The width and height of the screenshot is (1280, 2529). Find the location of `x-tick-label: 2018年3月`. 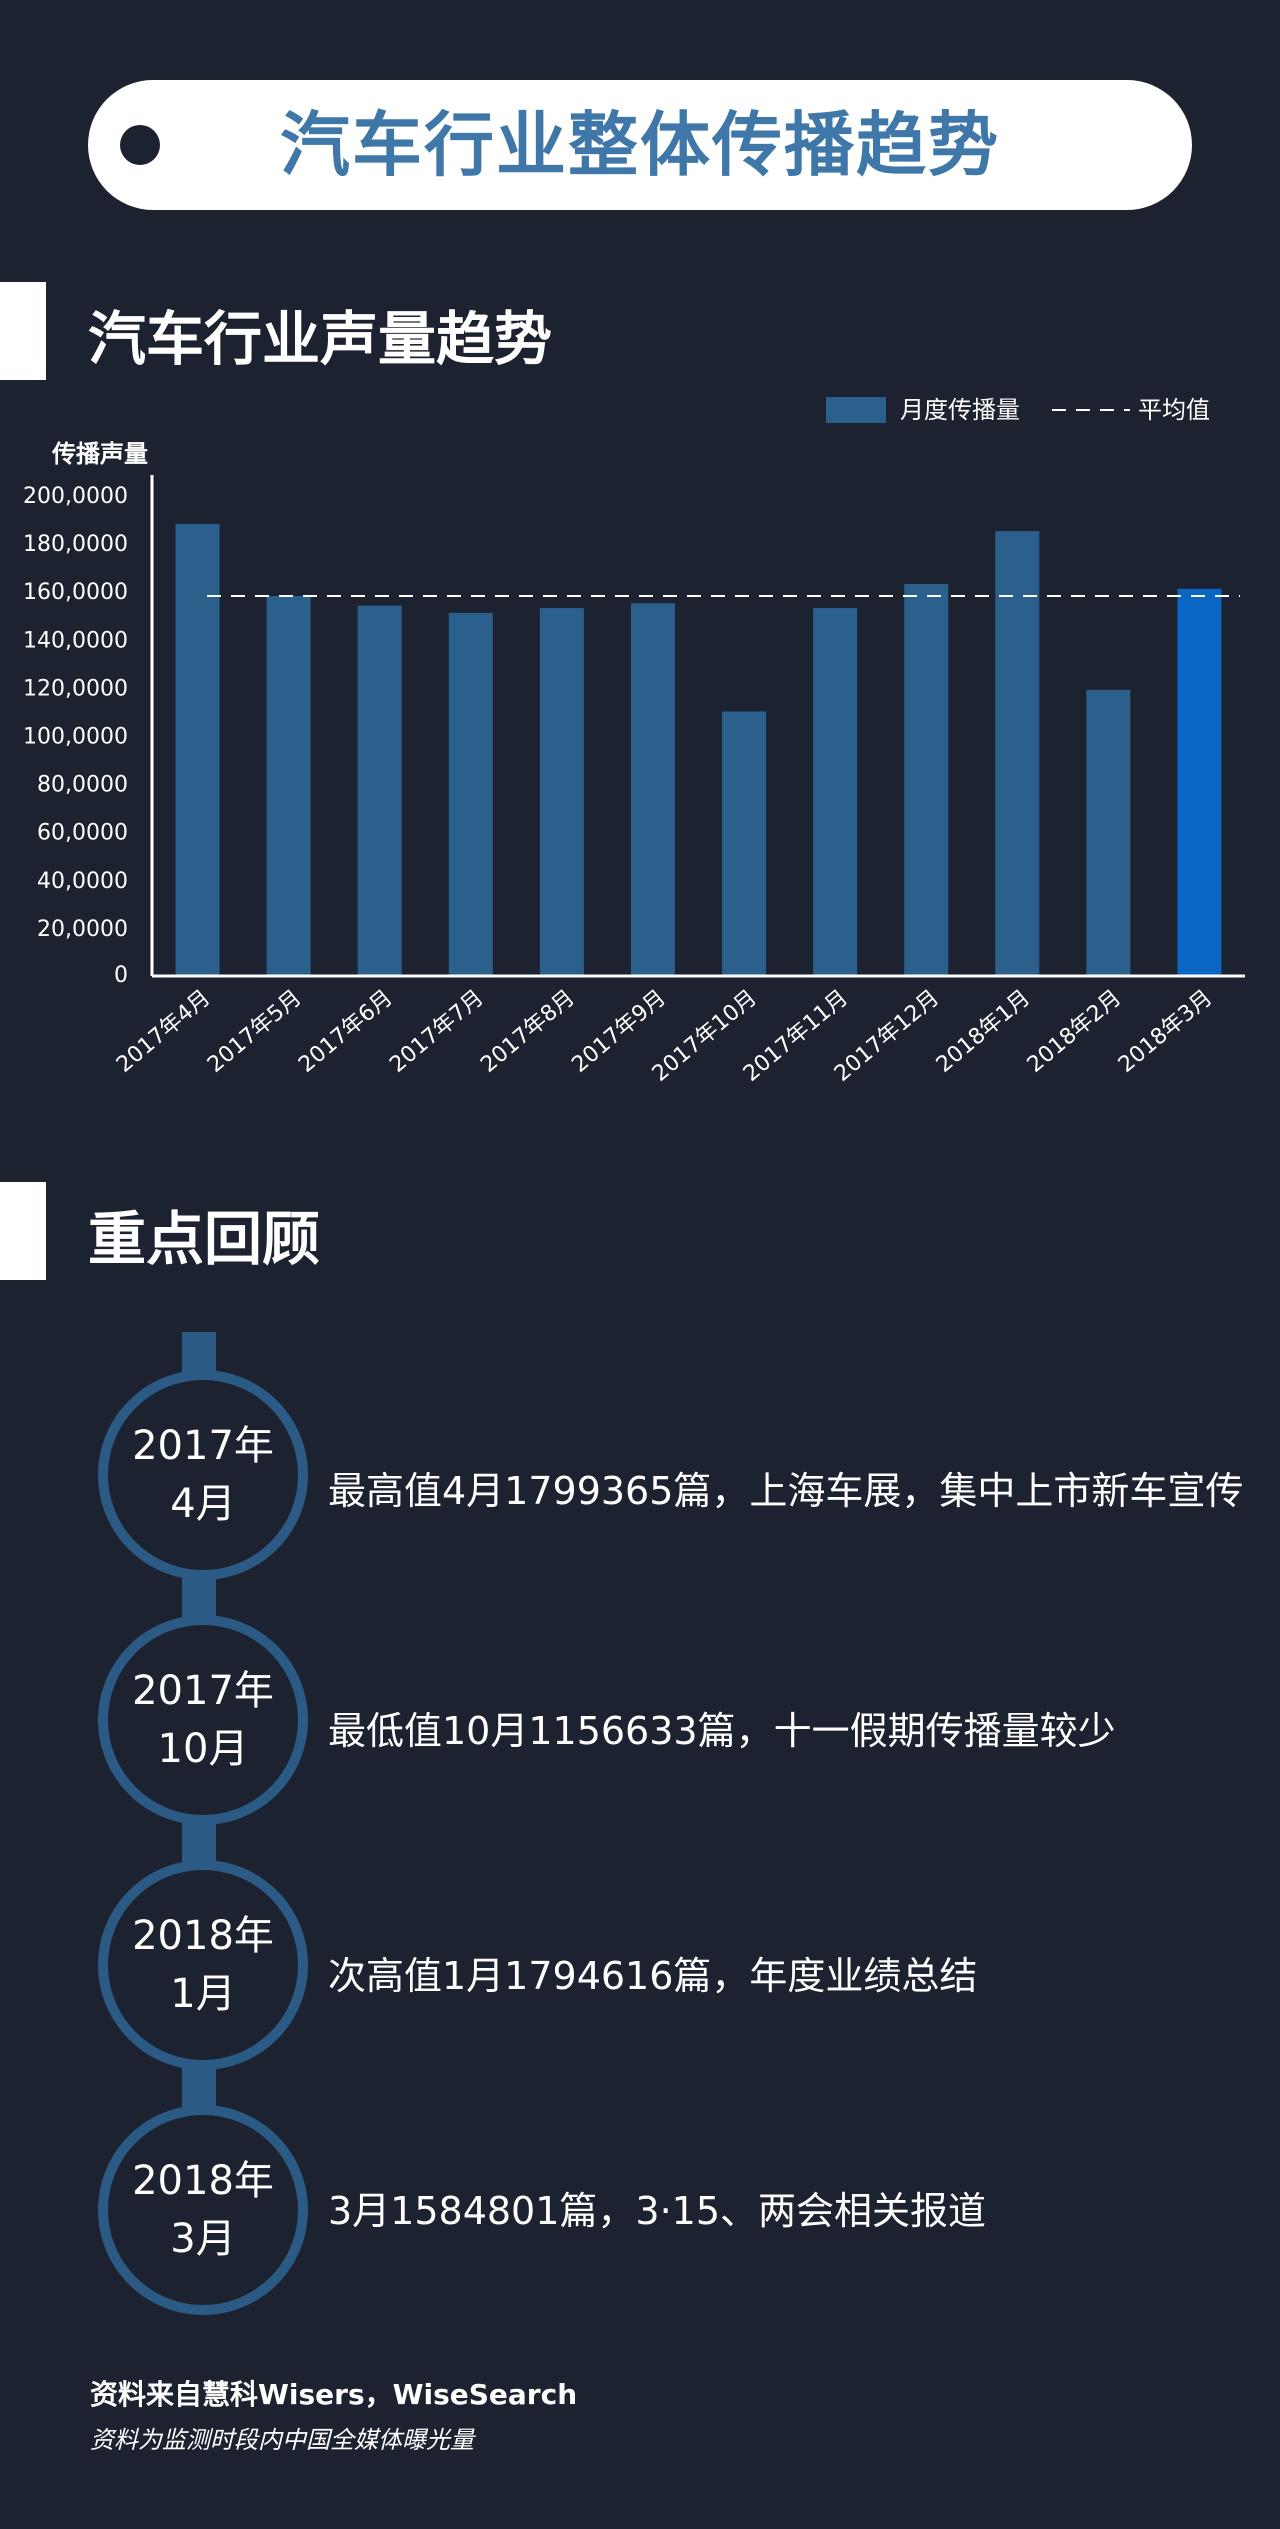

x-tick-label: 2018年3月 is located at coordinates (1165, 1031).